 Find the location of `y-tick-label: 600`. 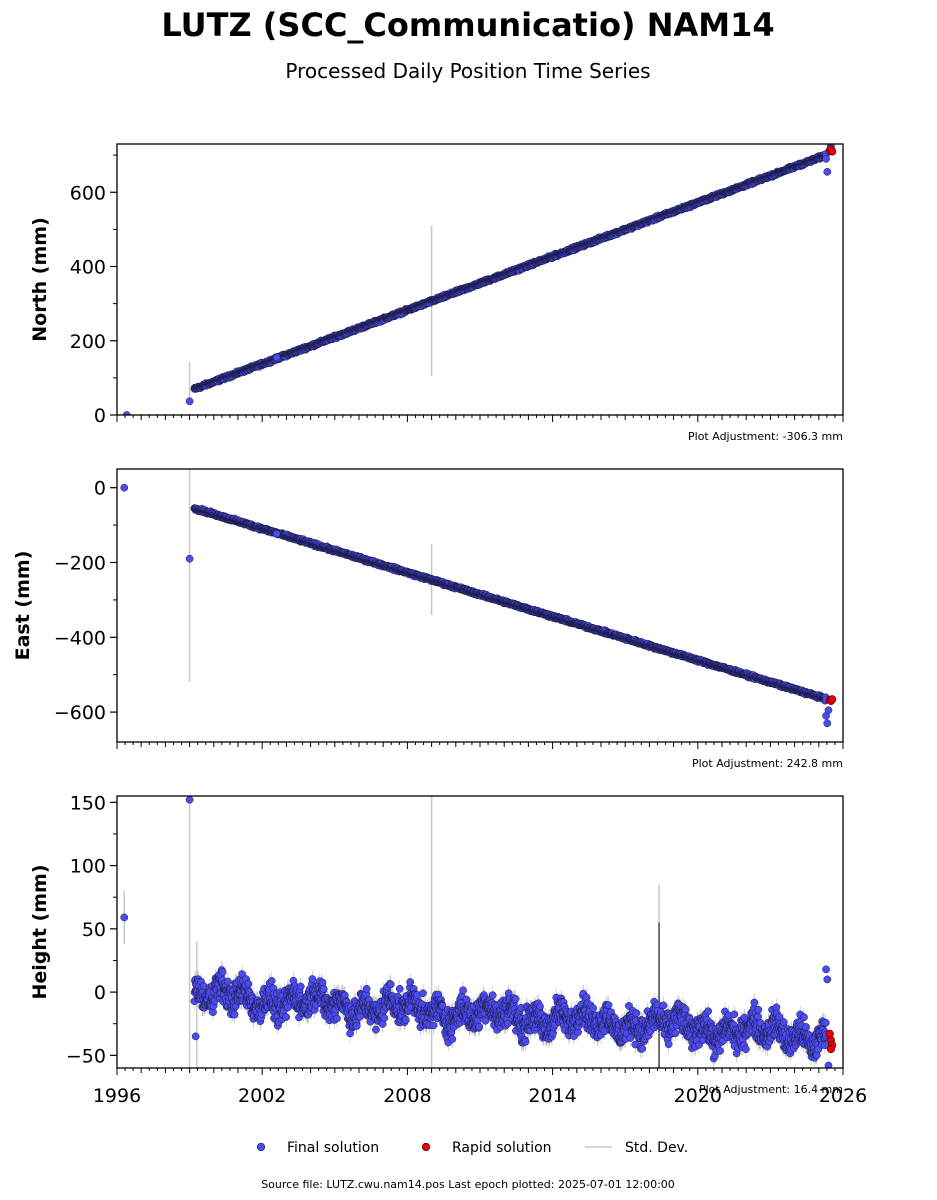

y-tick-label: 600 is located at coordinates (88, 193).